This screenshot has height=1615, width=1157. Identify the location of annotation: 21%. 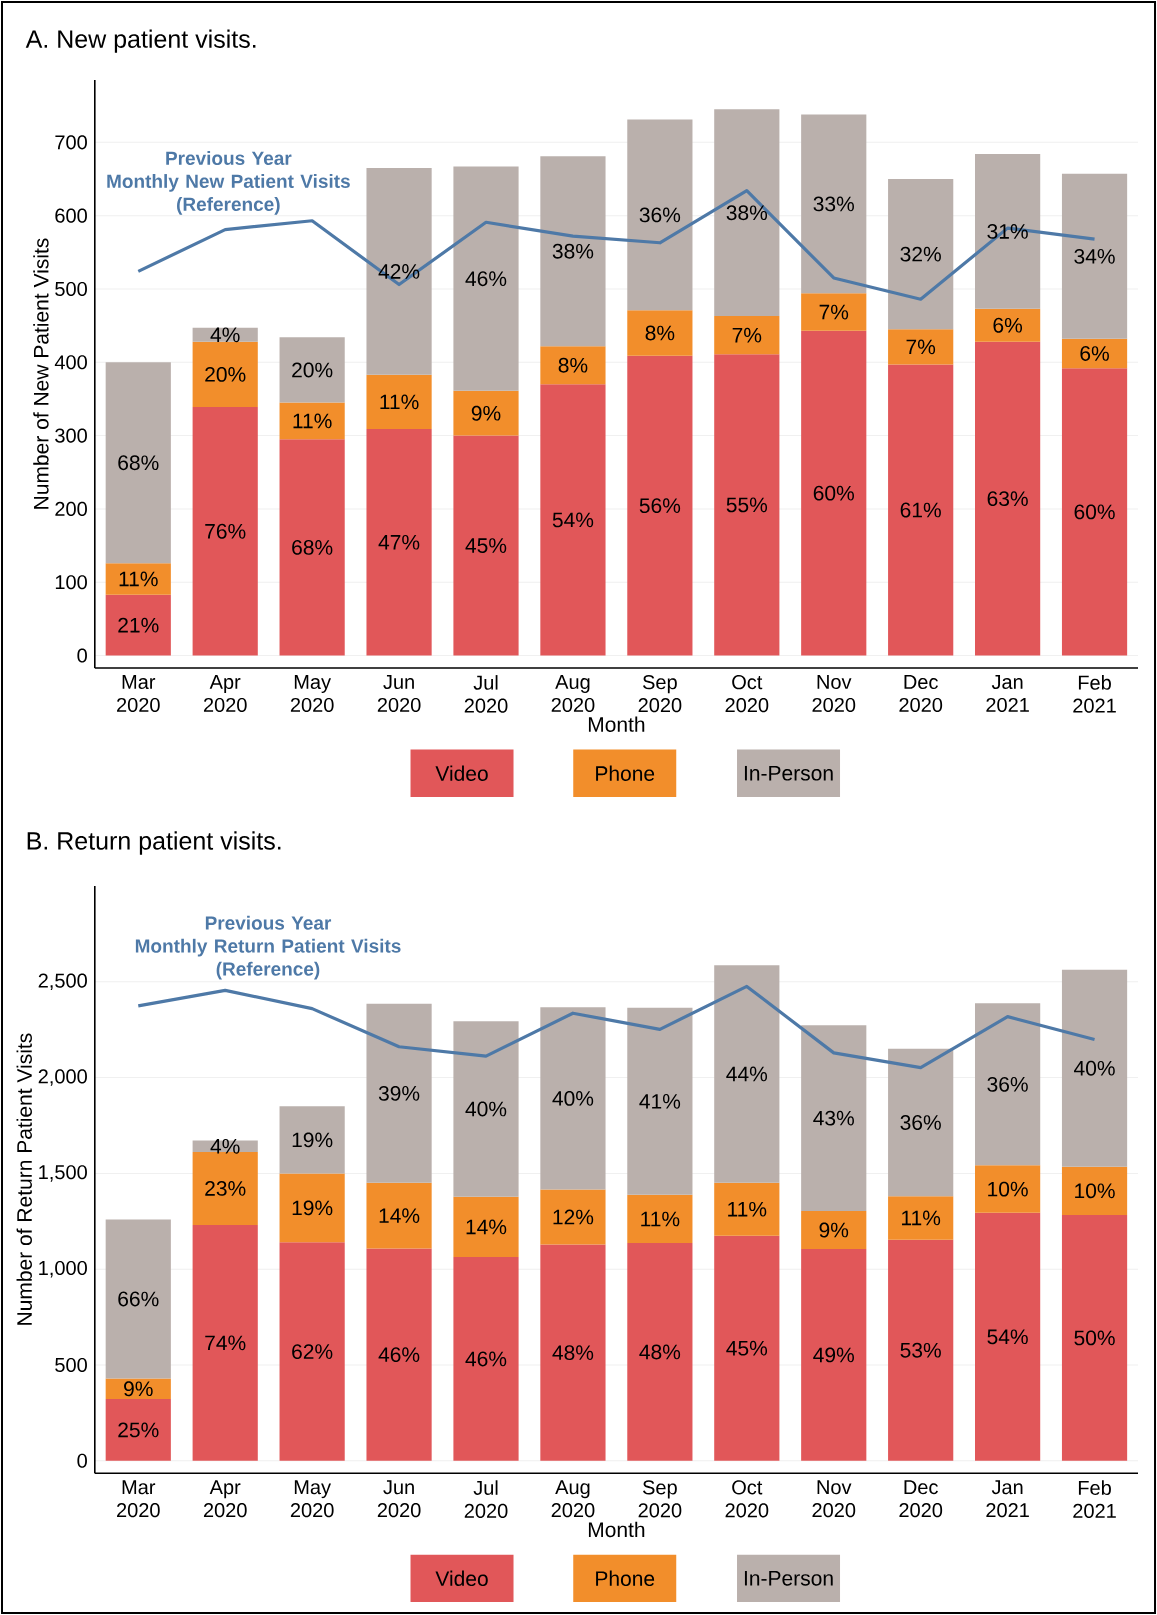
(138, 625).